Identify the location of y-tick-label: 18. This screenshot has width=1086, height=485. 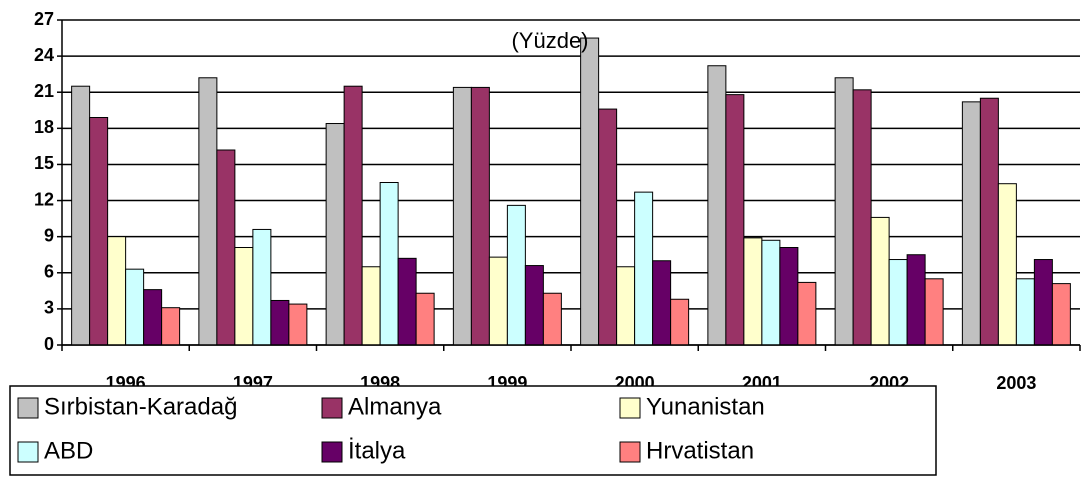
(44, 127).